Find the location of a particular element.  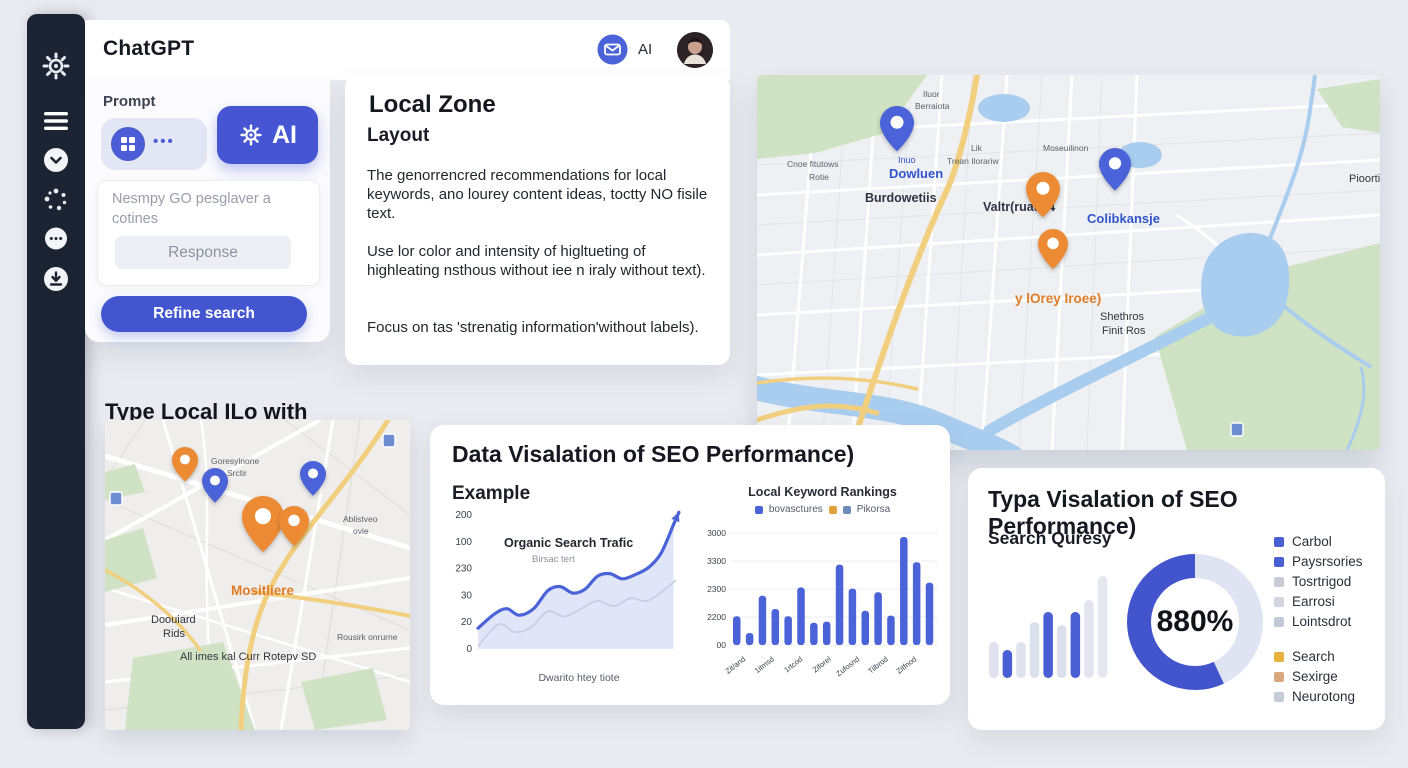

svg-text: Zufosnd is located at coordinates (847, 666).